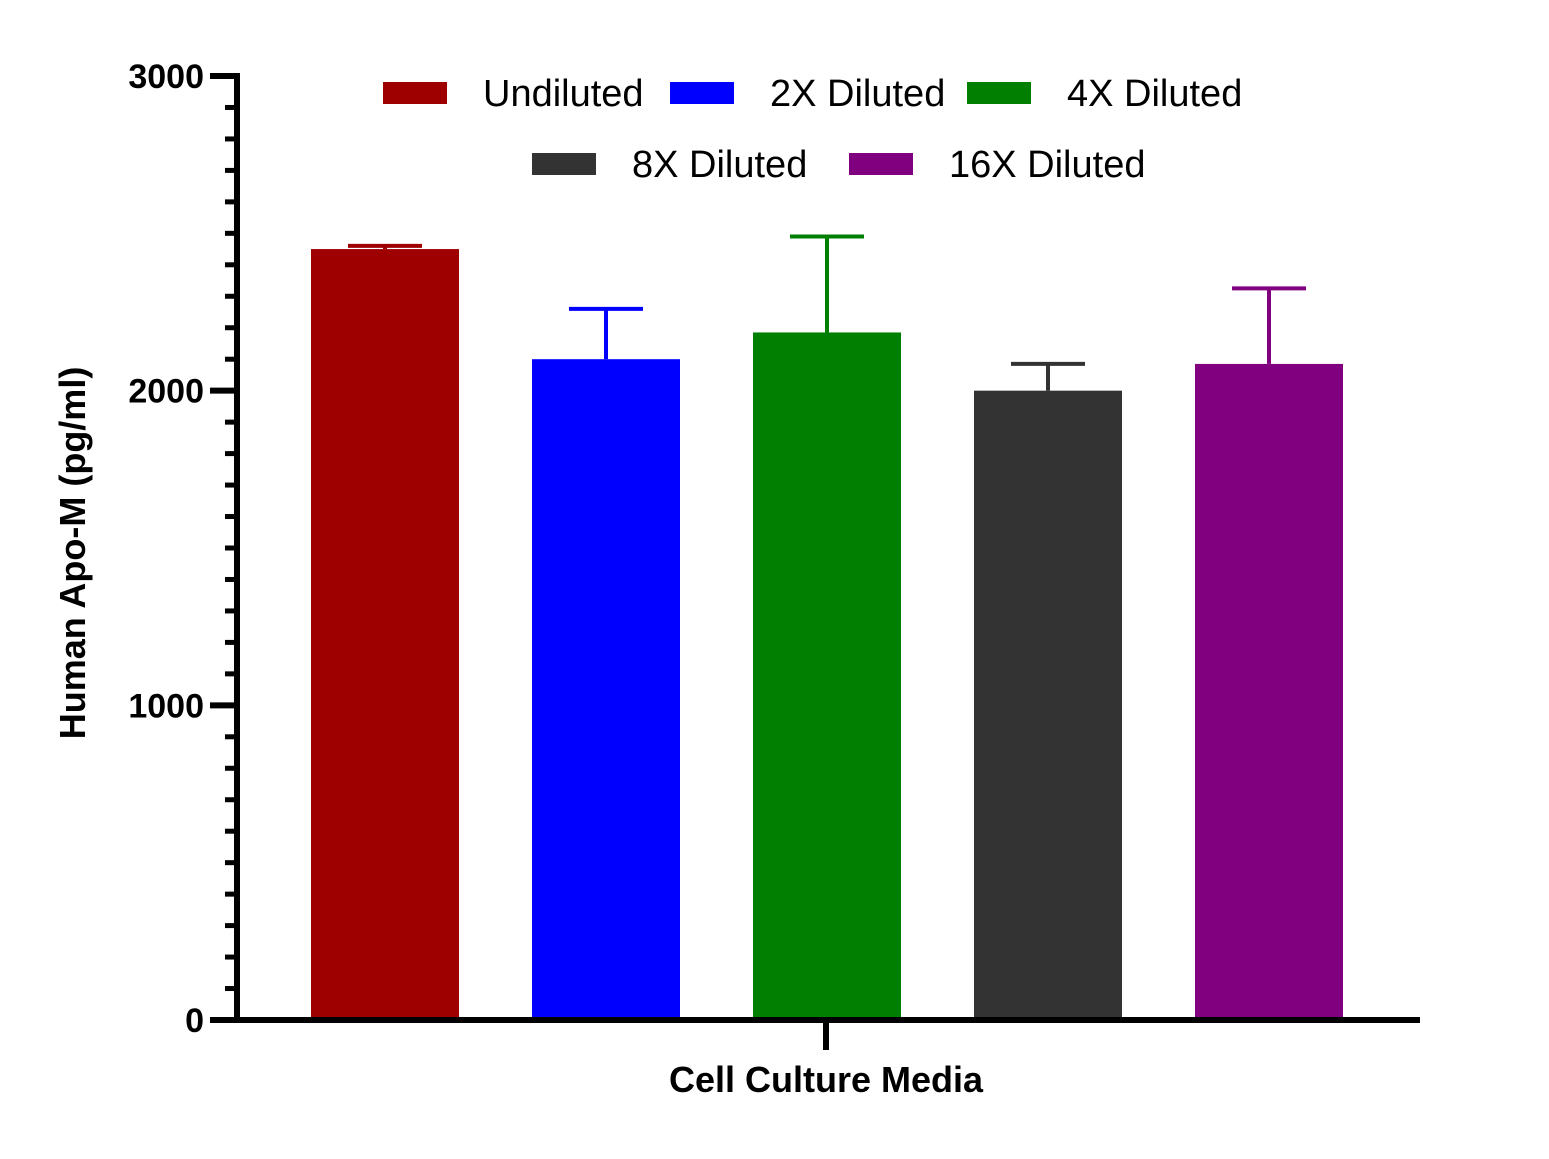  I want to click on y-axis-title: Human Apo-M (pg/ml), so click(72, 553).